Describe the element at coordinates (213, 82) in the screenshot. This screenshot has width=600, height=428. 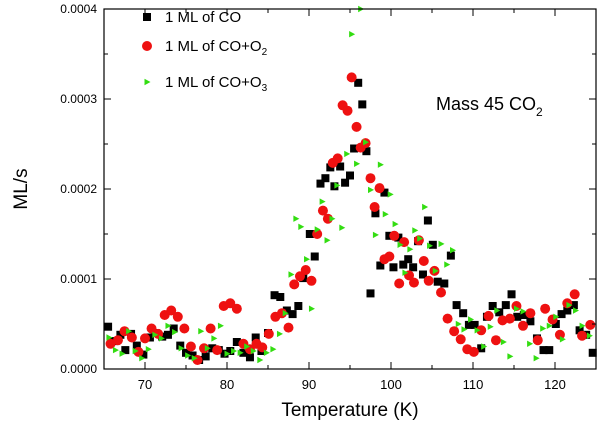
I see `legend-label-main: 1 ML of CO+O` at that location.